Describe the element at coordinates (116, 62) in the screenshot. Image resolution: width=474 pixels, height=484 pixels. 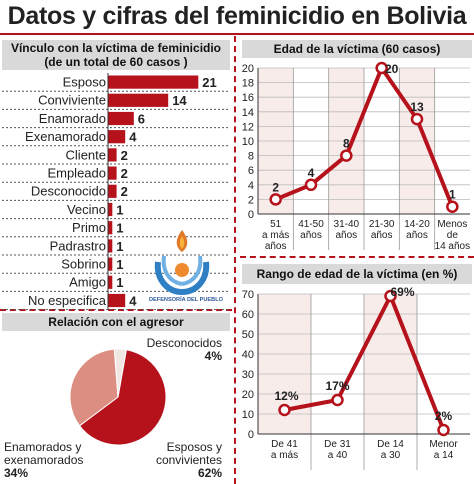
I see `vinculo-header-line2: (de un total de 60 casos )` at that location.